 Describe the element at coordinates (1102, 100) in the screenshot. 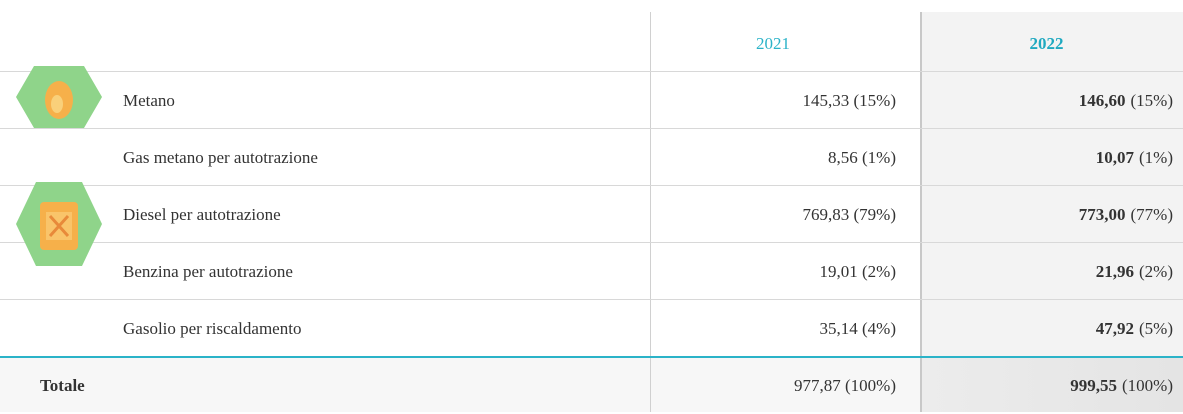

I see `value-2022-number: 146,60` at that location.